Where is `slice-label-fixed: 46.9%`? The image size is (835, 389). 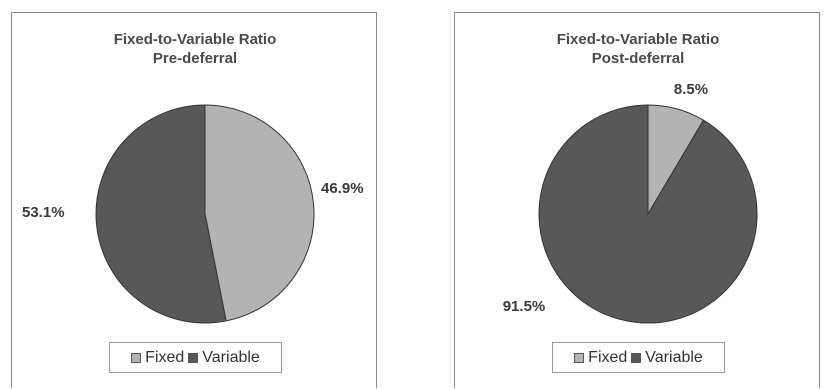 slice-label-fixed: 46.9% is located at coordinates (342, 188).